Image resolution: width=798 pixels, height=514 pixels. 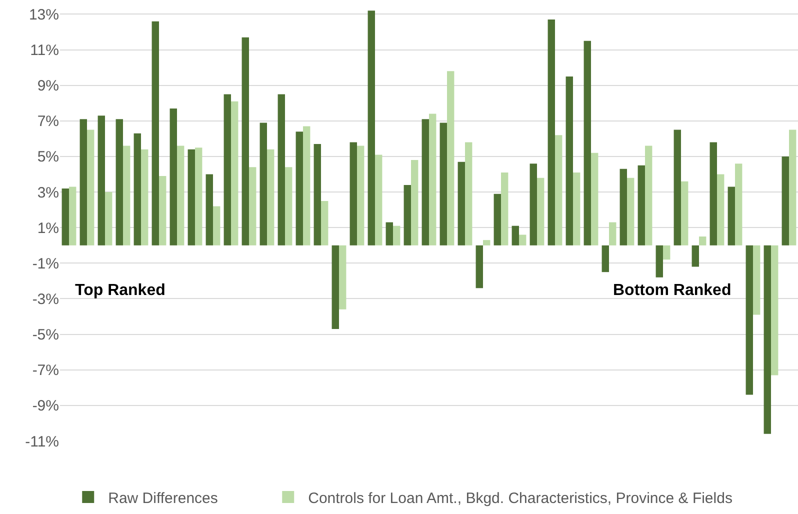 What do you see at coordinates (45, 299) in the screenshot?
I see `y-tick-label: -3%` at bounding box center [45, 299].